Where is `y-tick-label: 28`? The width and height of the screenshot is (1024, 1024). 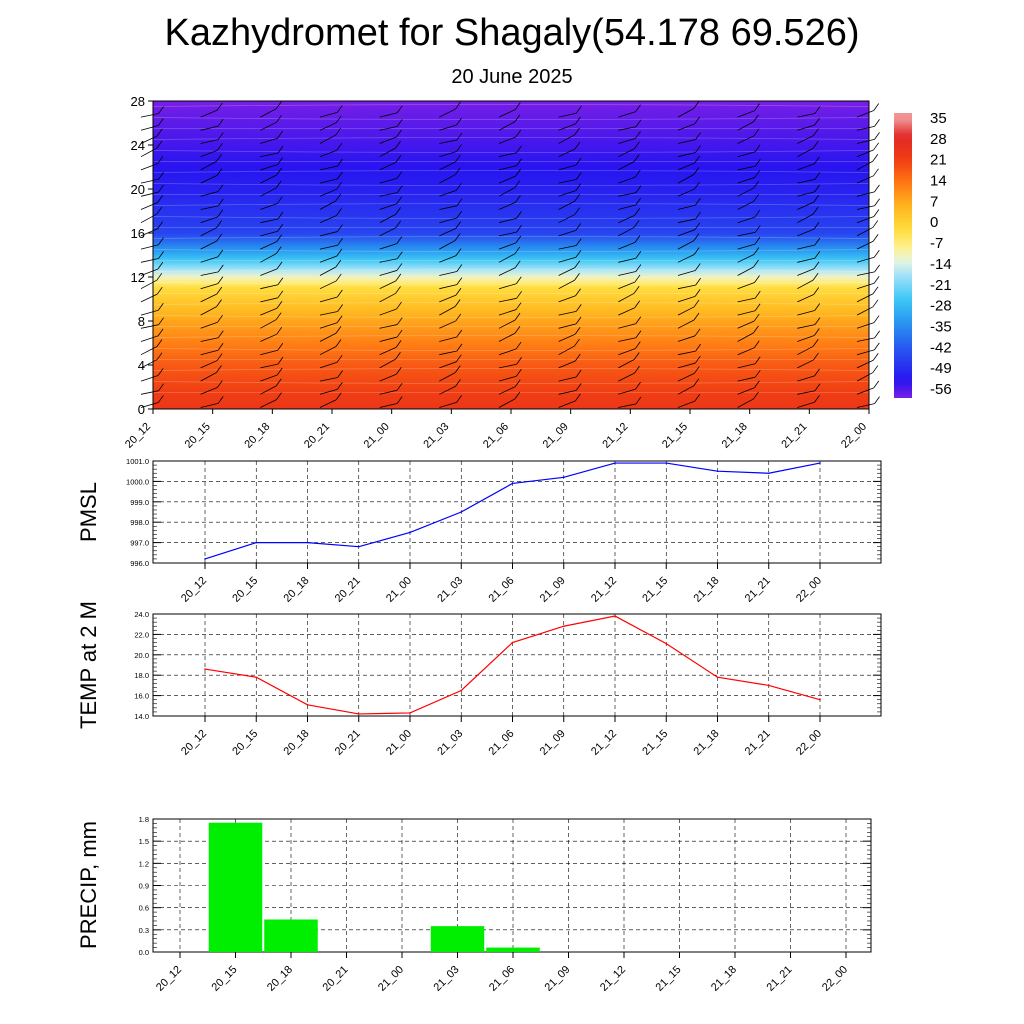
y-tick-label: 28 is located at coordinates (138, 101).